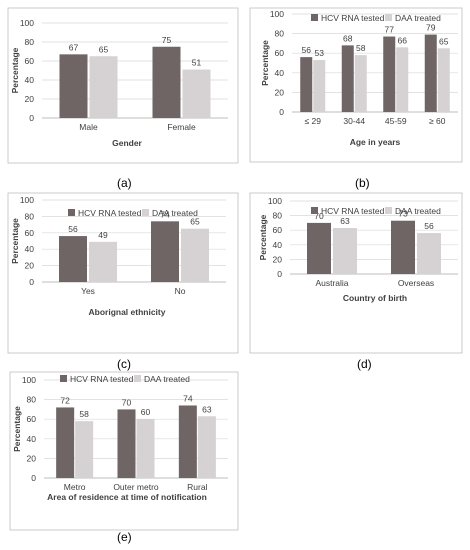 This screenshot has height=550, width=470. Describe the element at coordinates (375, 142) in the screenshot. I see `x-axis-title: Age in years` at that location.